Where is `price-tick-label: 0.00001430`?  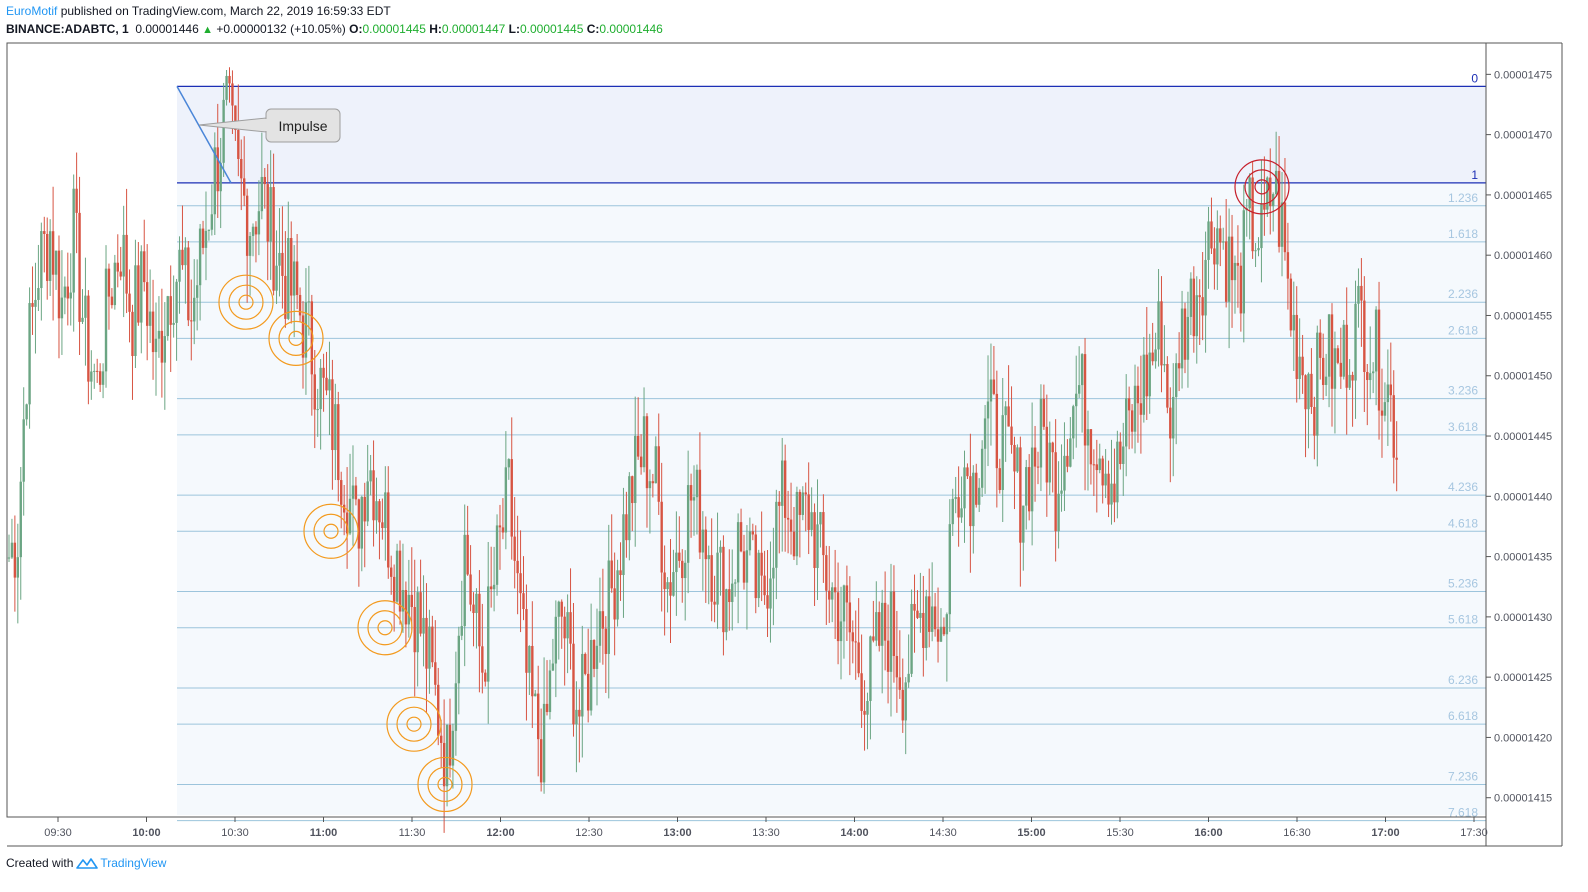
price-tick-label: 0.00001430 is located at coordinates (1523, 618).